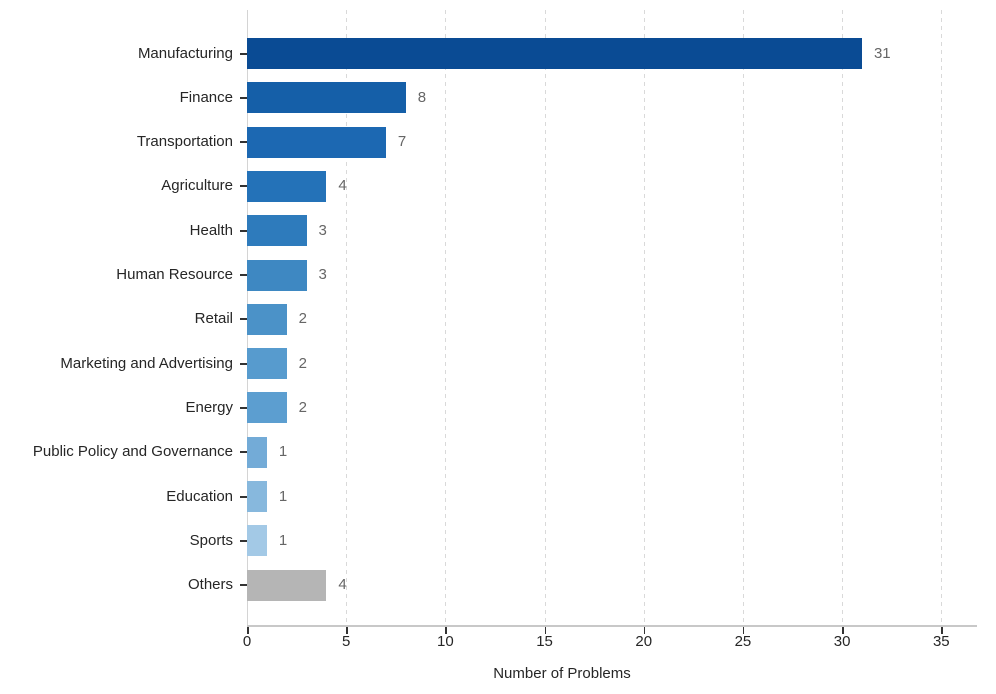  I want to click on category-label: Health, so click(211, 230).